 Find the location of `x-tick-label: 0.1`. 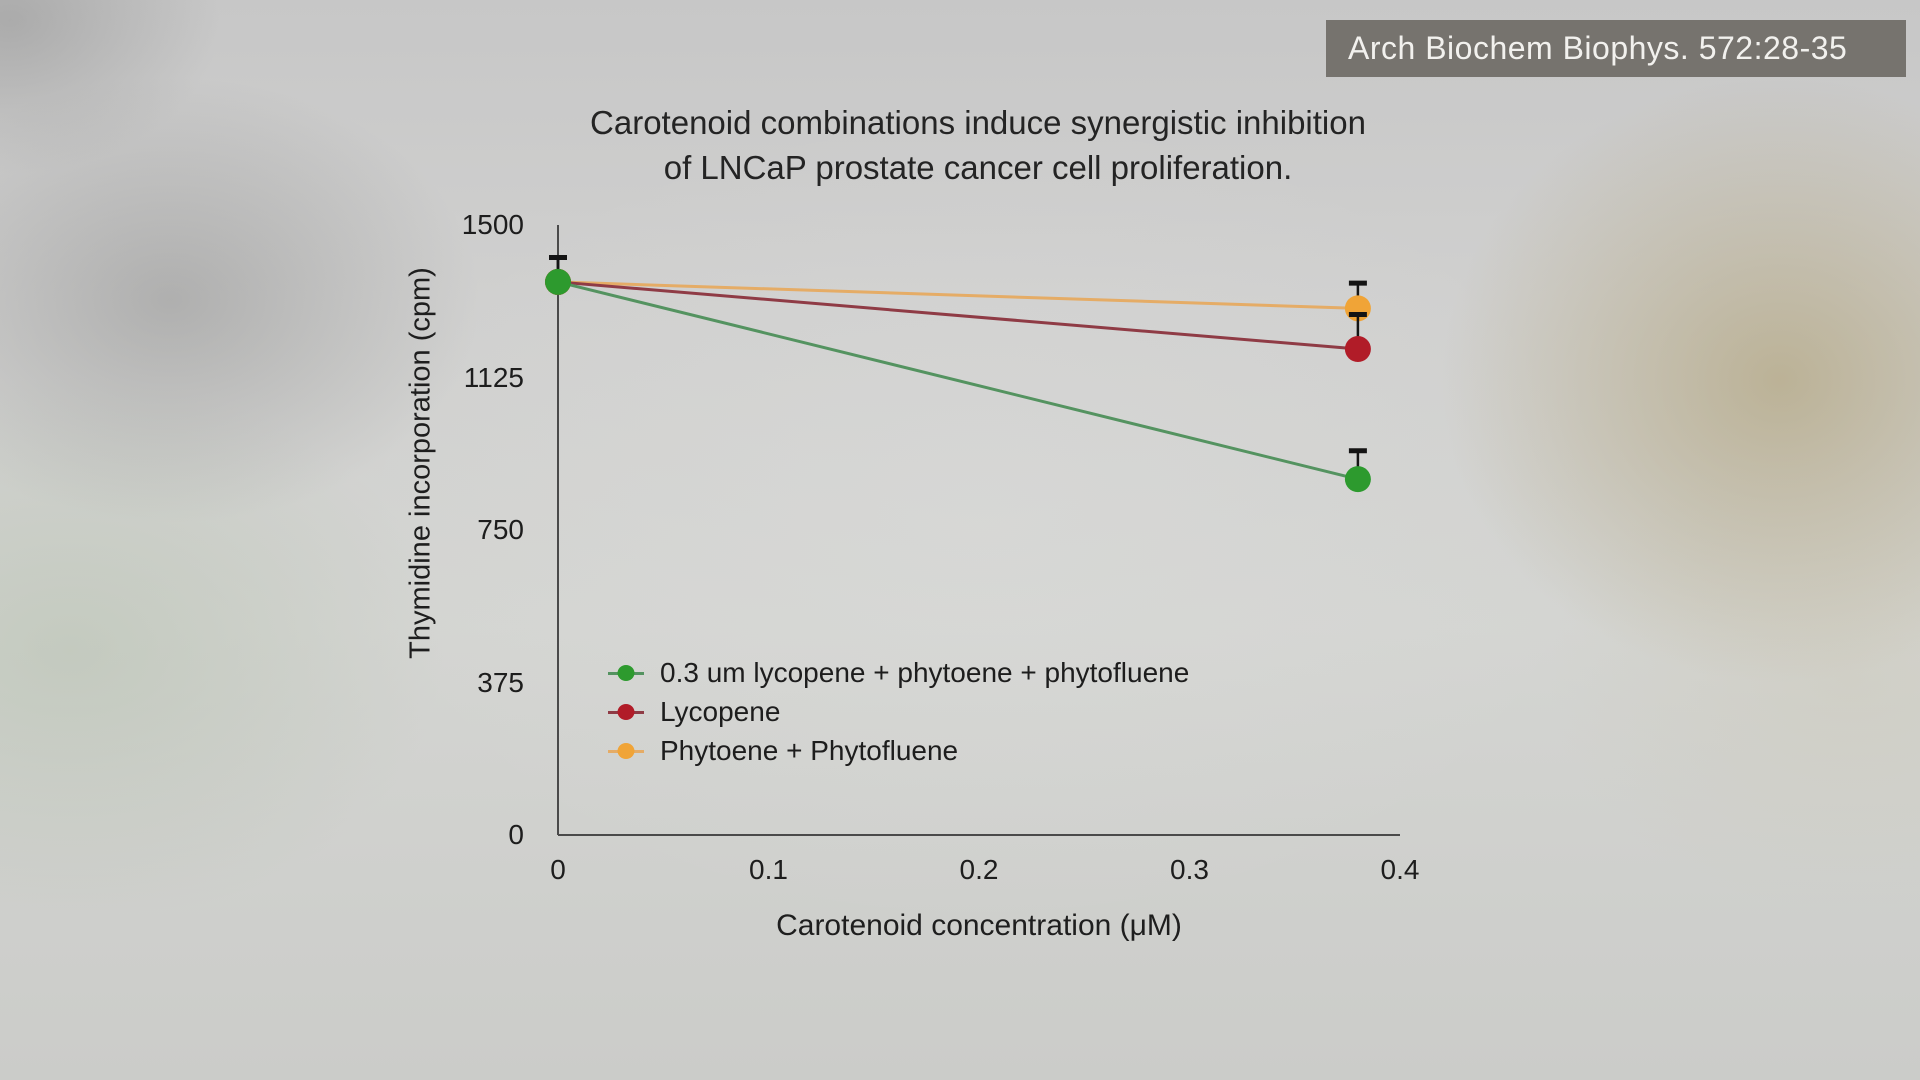

x-tick-label: 0.1 is located at coordinates (768, 869).